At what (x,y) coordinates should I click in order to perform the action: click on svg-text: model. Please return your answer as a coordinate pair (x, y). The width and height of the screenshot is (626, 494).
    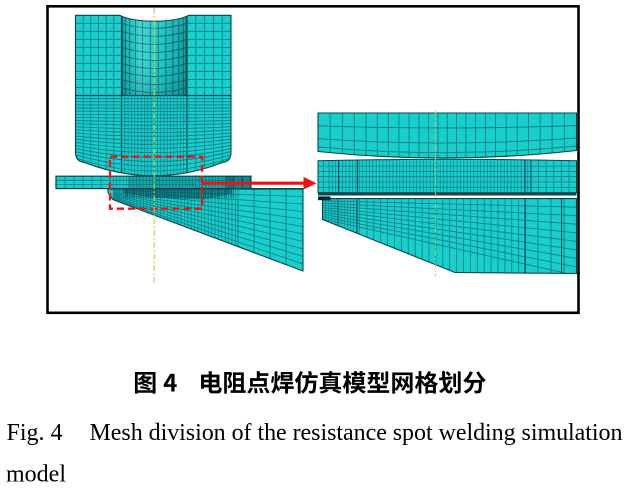
    Looking at the image, I should click on (36, 474).